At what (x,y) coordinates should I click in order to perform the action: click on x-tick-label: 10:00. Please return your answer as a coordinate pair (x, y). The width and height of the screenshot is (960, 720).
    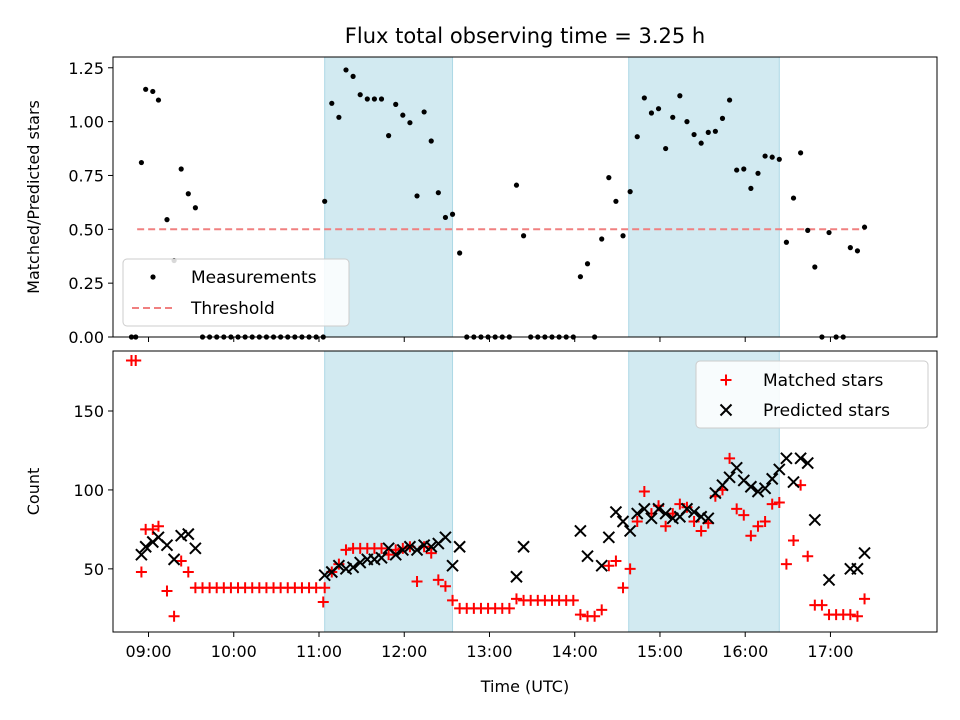
    Looking at the image, I should click on (234, 651).